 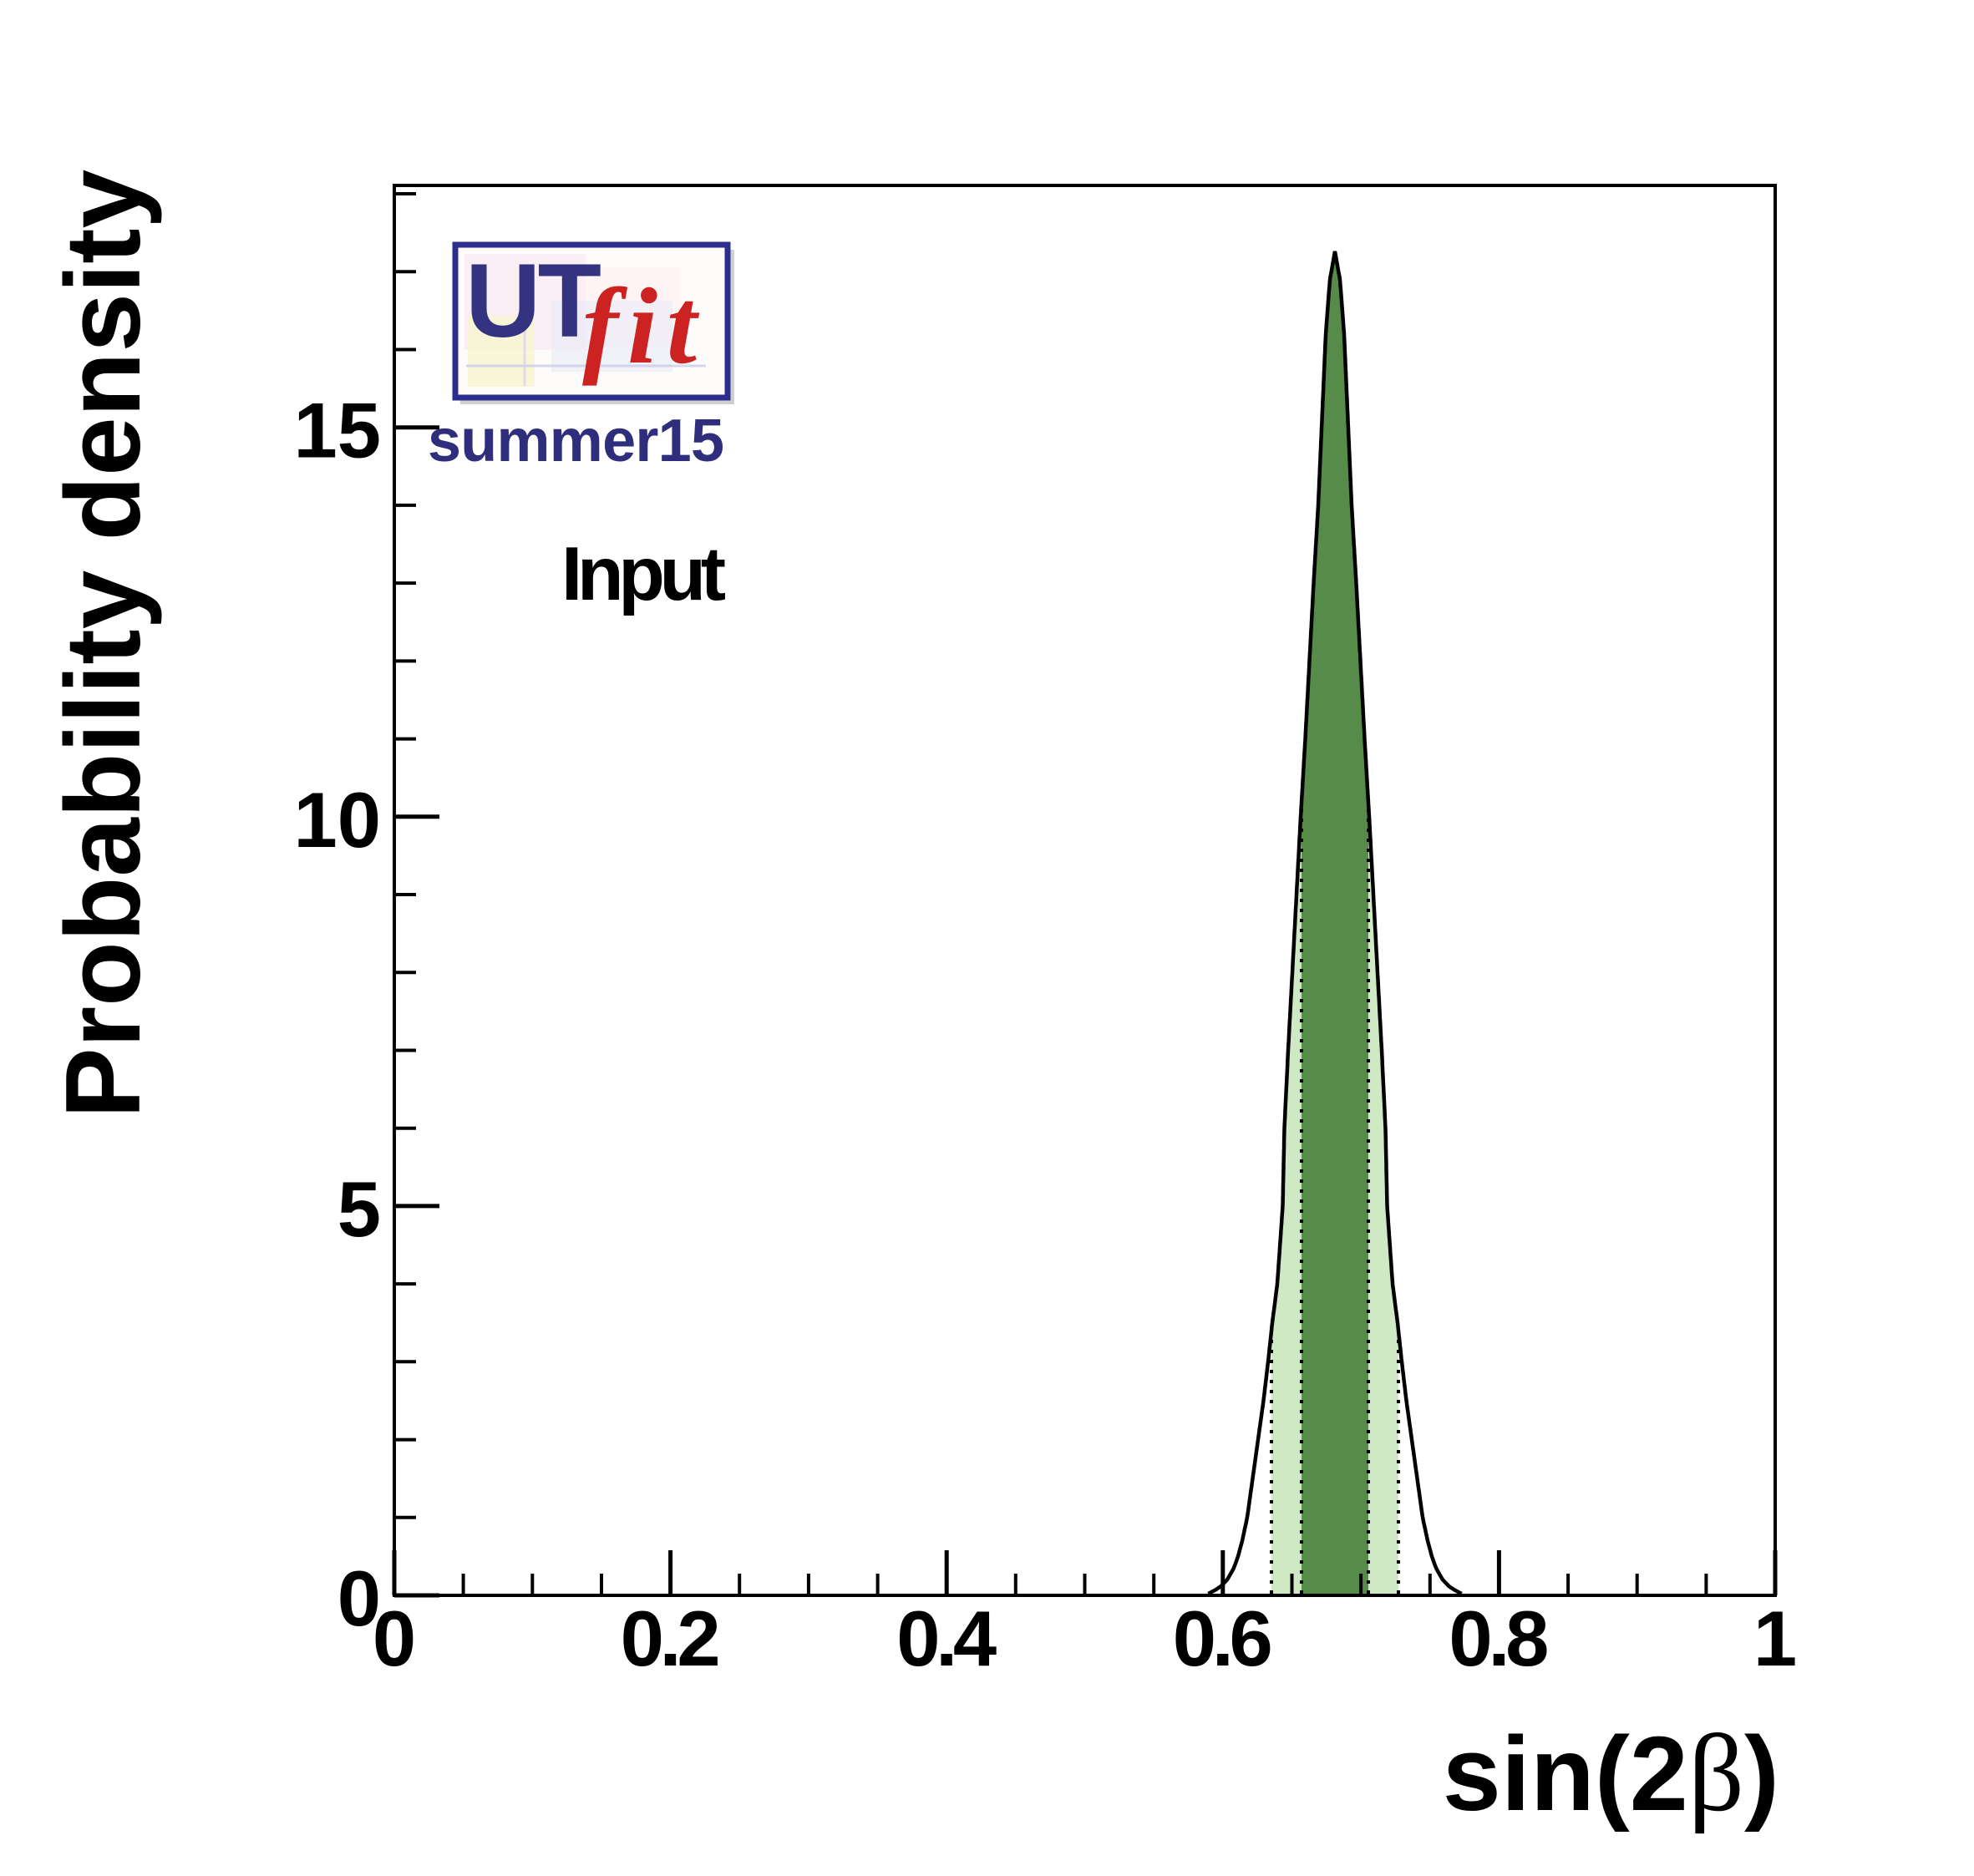 I want to click on svg-text: 0.6, so click(x=1223, y=1638).